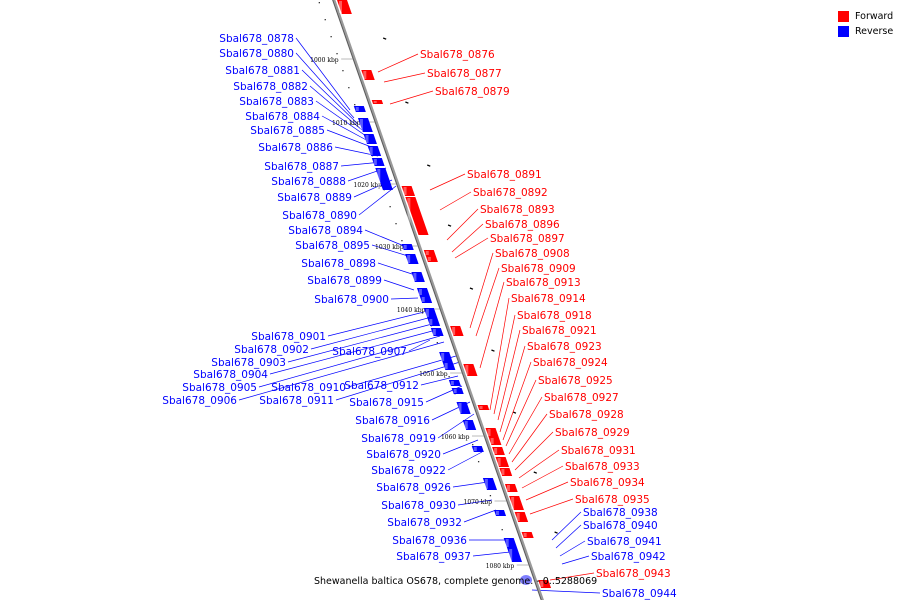 Image resolution: width=900 pixels, height=600 pixels. What do you see at coordinates (457, 55) in the screenshot?
I see `gene-label: Sbal678_0876` at bounding box center [457, 55].